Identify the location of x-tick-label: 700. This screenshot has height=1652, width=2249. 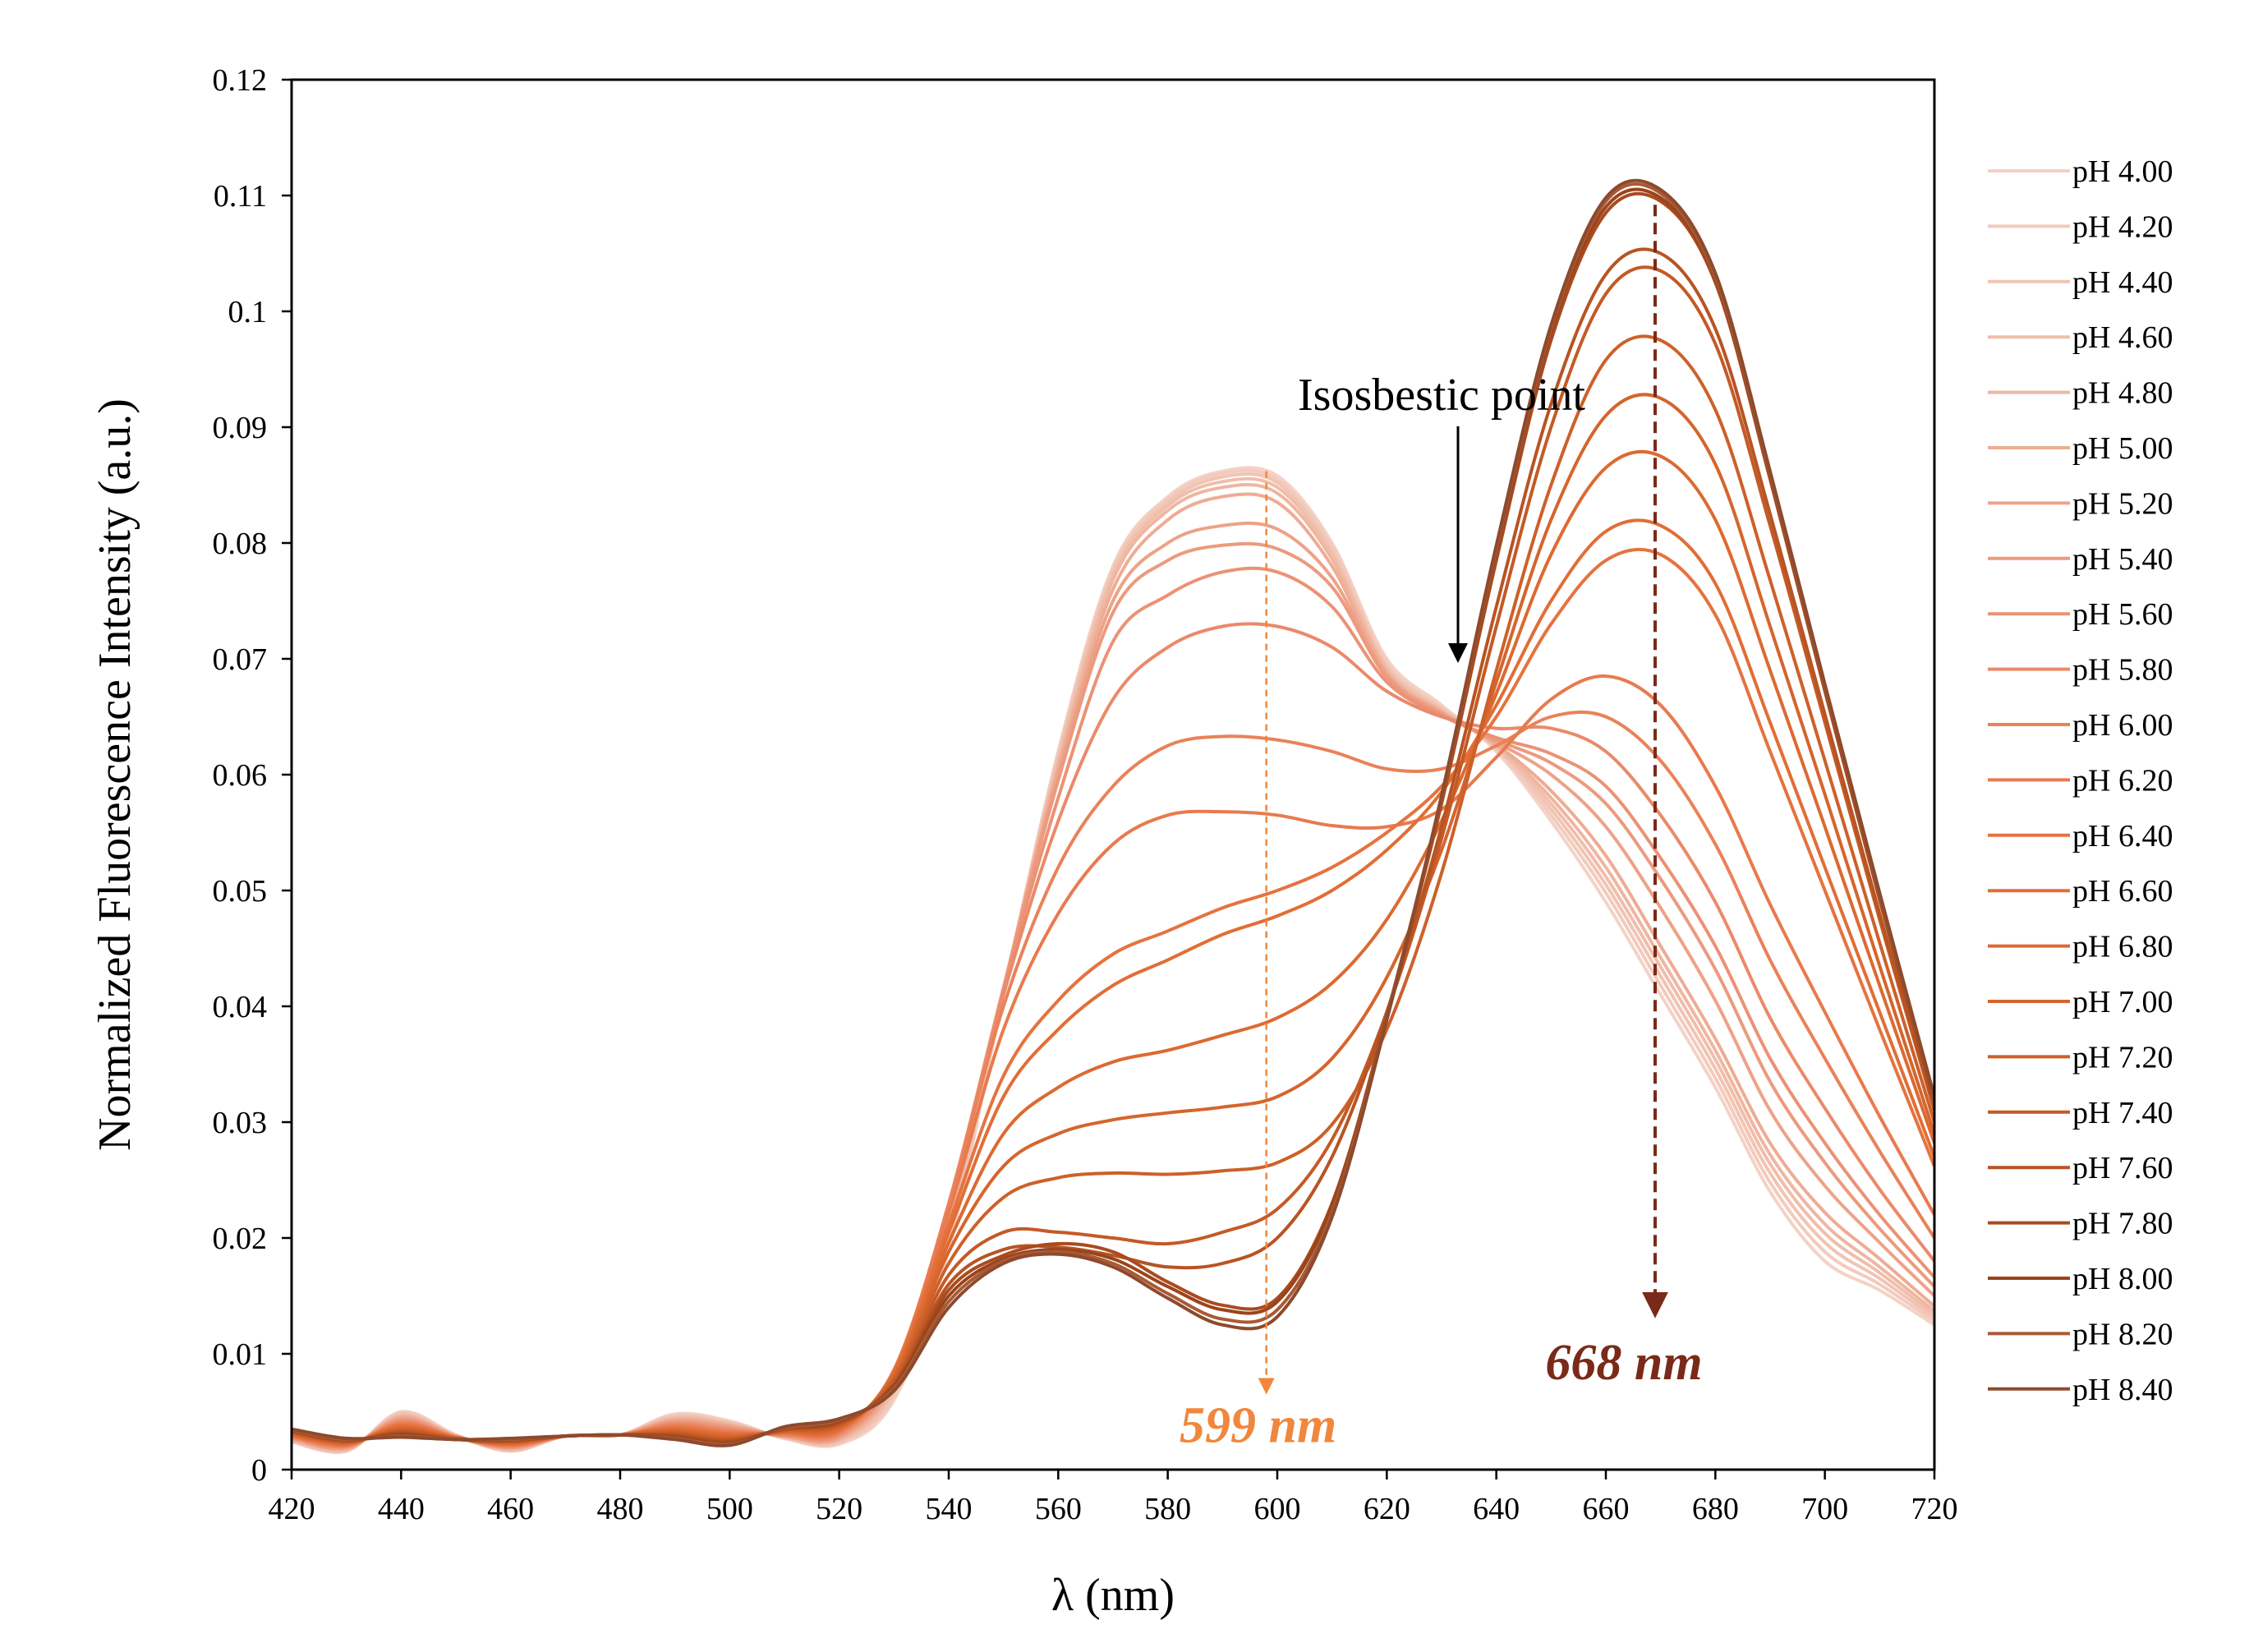
(1824, 1509).